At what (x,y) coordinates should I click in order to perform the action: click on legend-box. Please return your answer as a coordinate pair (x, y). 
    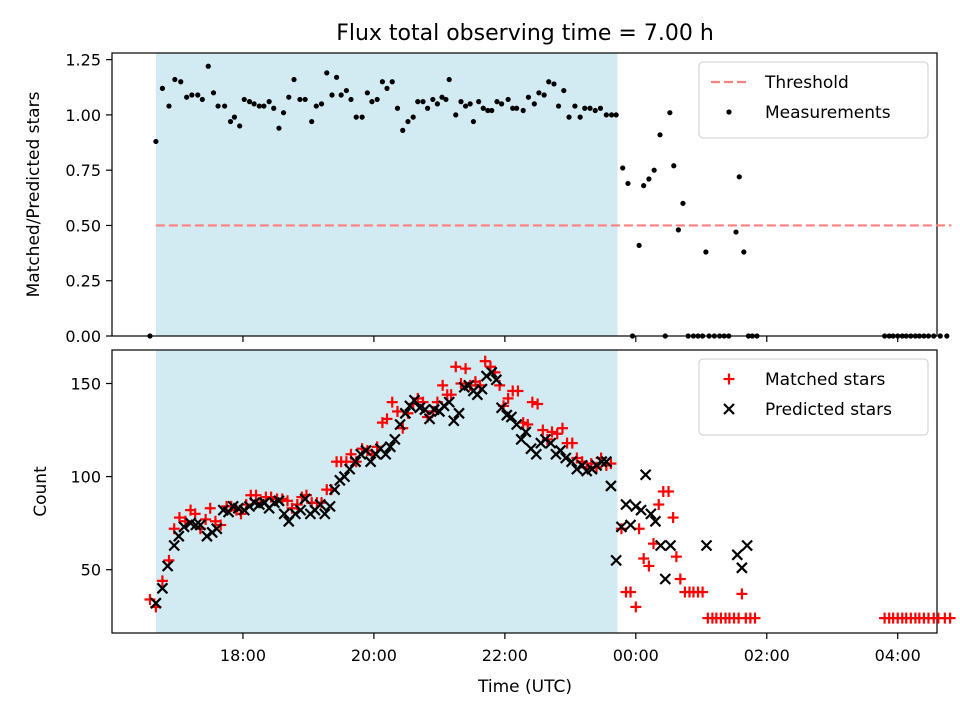
    Looking at the image, I should click on (813, 100).